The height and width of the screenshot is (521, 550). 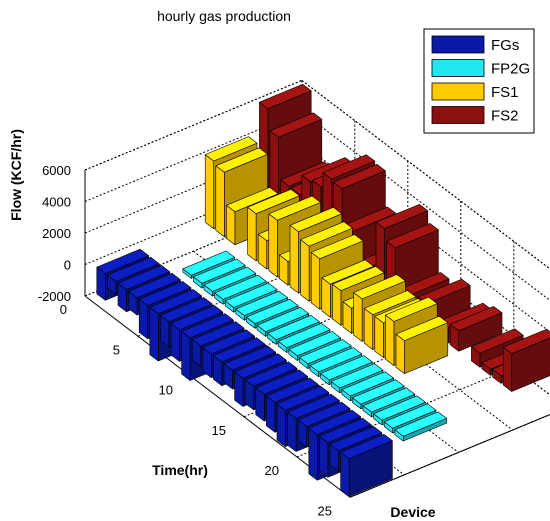 I want to click on x-axis-label: Time(hr), so click(x=180, y=470).